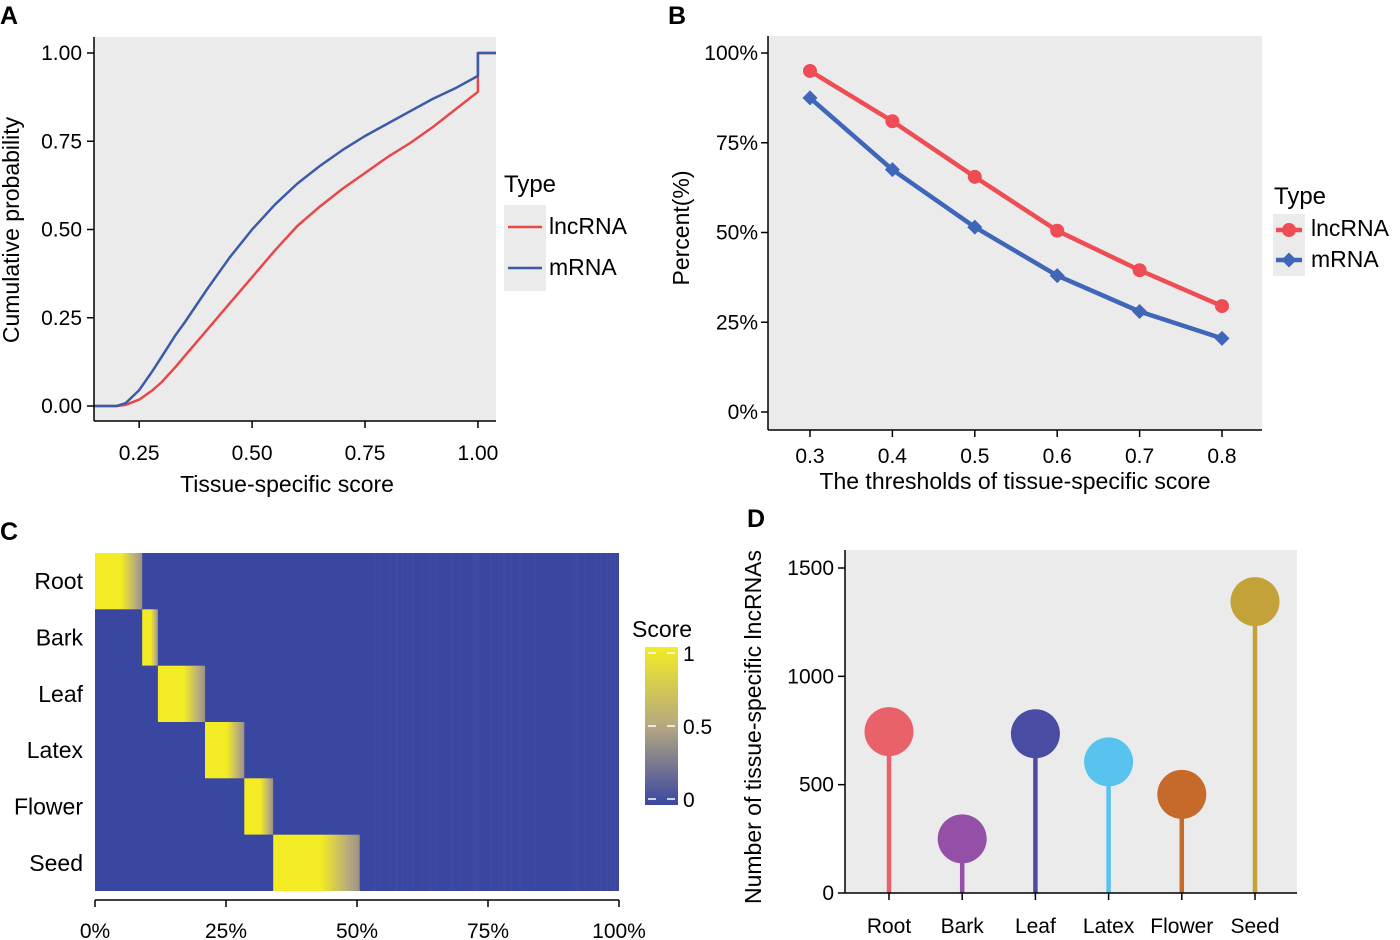  I want to click on panel-b-ytick-label: 25%, so click(737, 322).